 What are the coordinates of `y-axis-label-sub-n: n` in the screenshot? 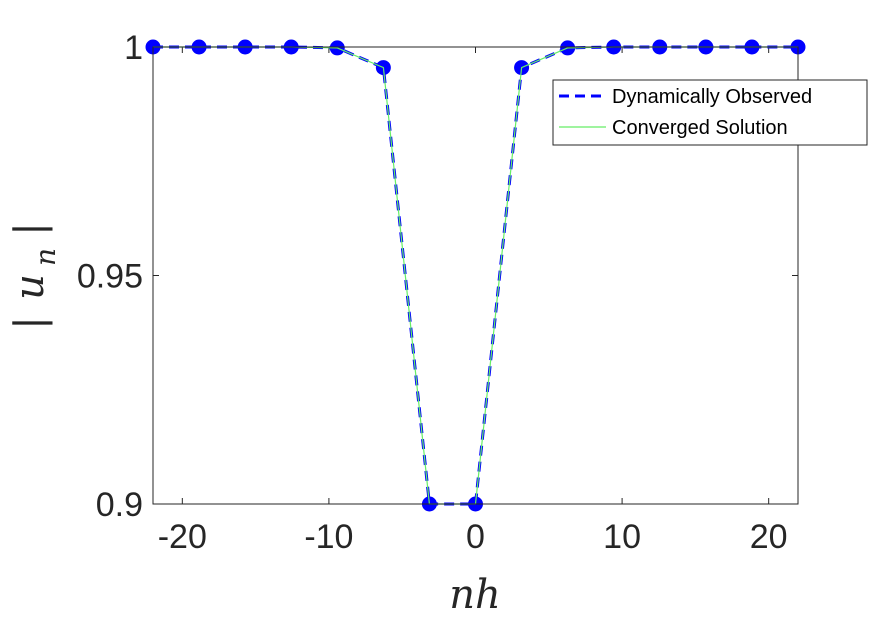 It's located at (45, 257).